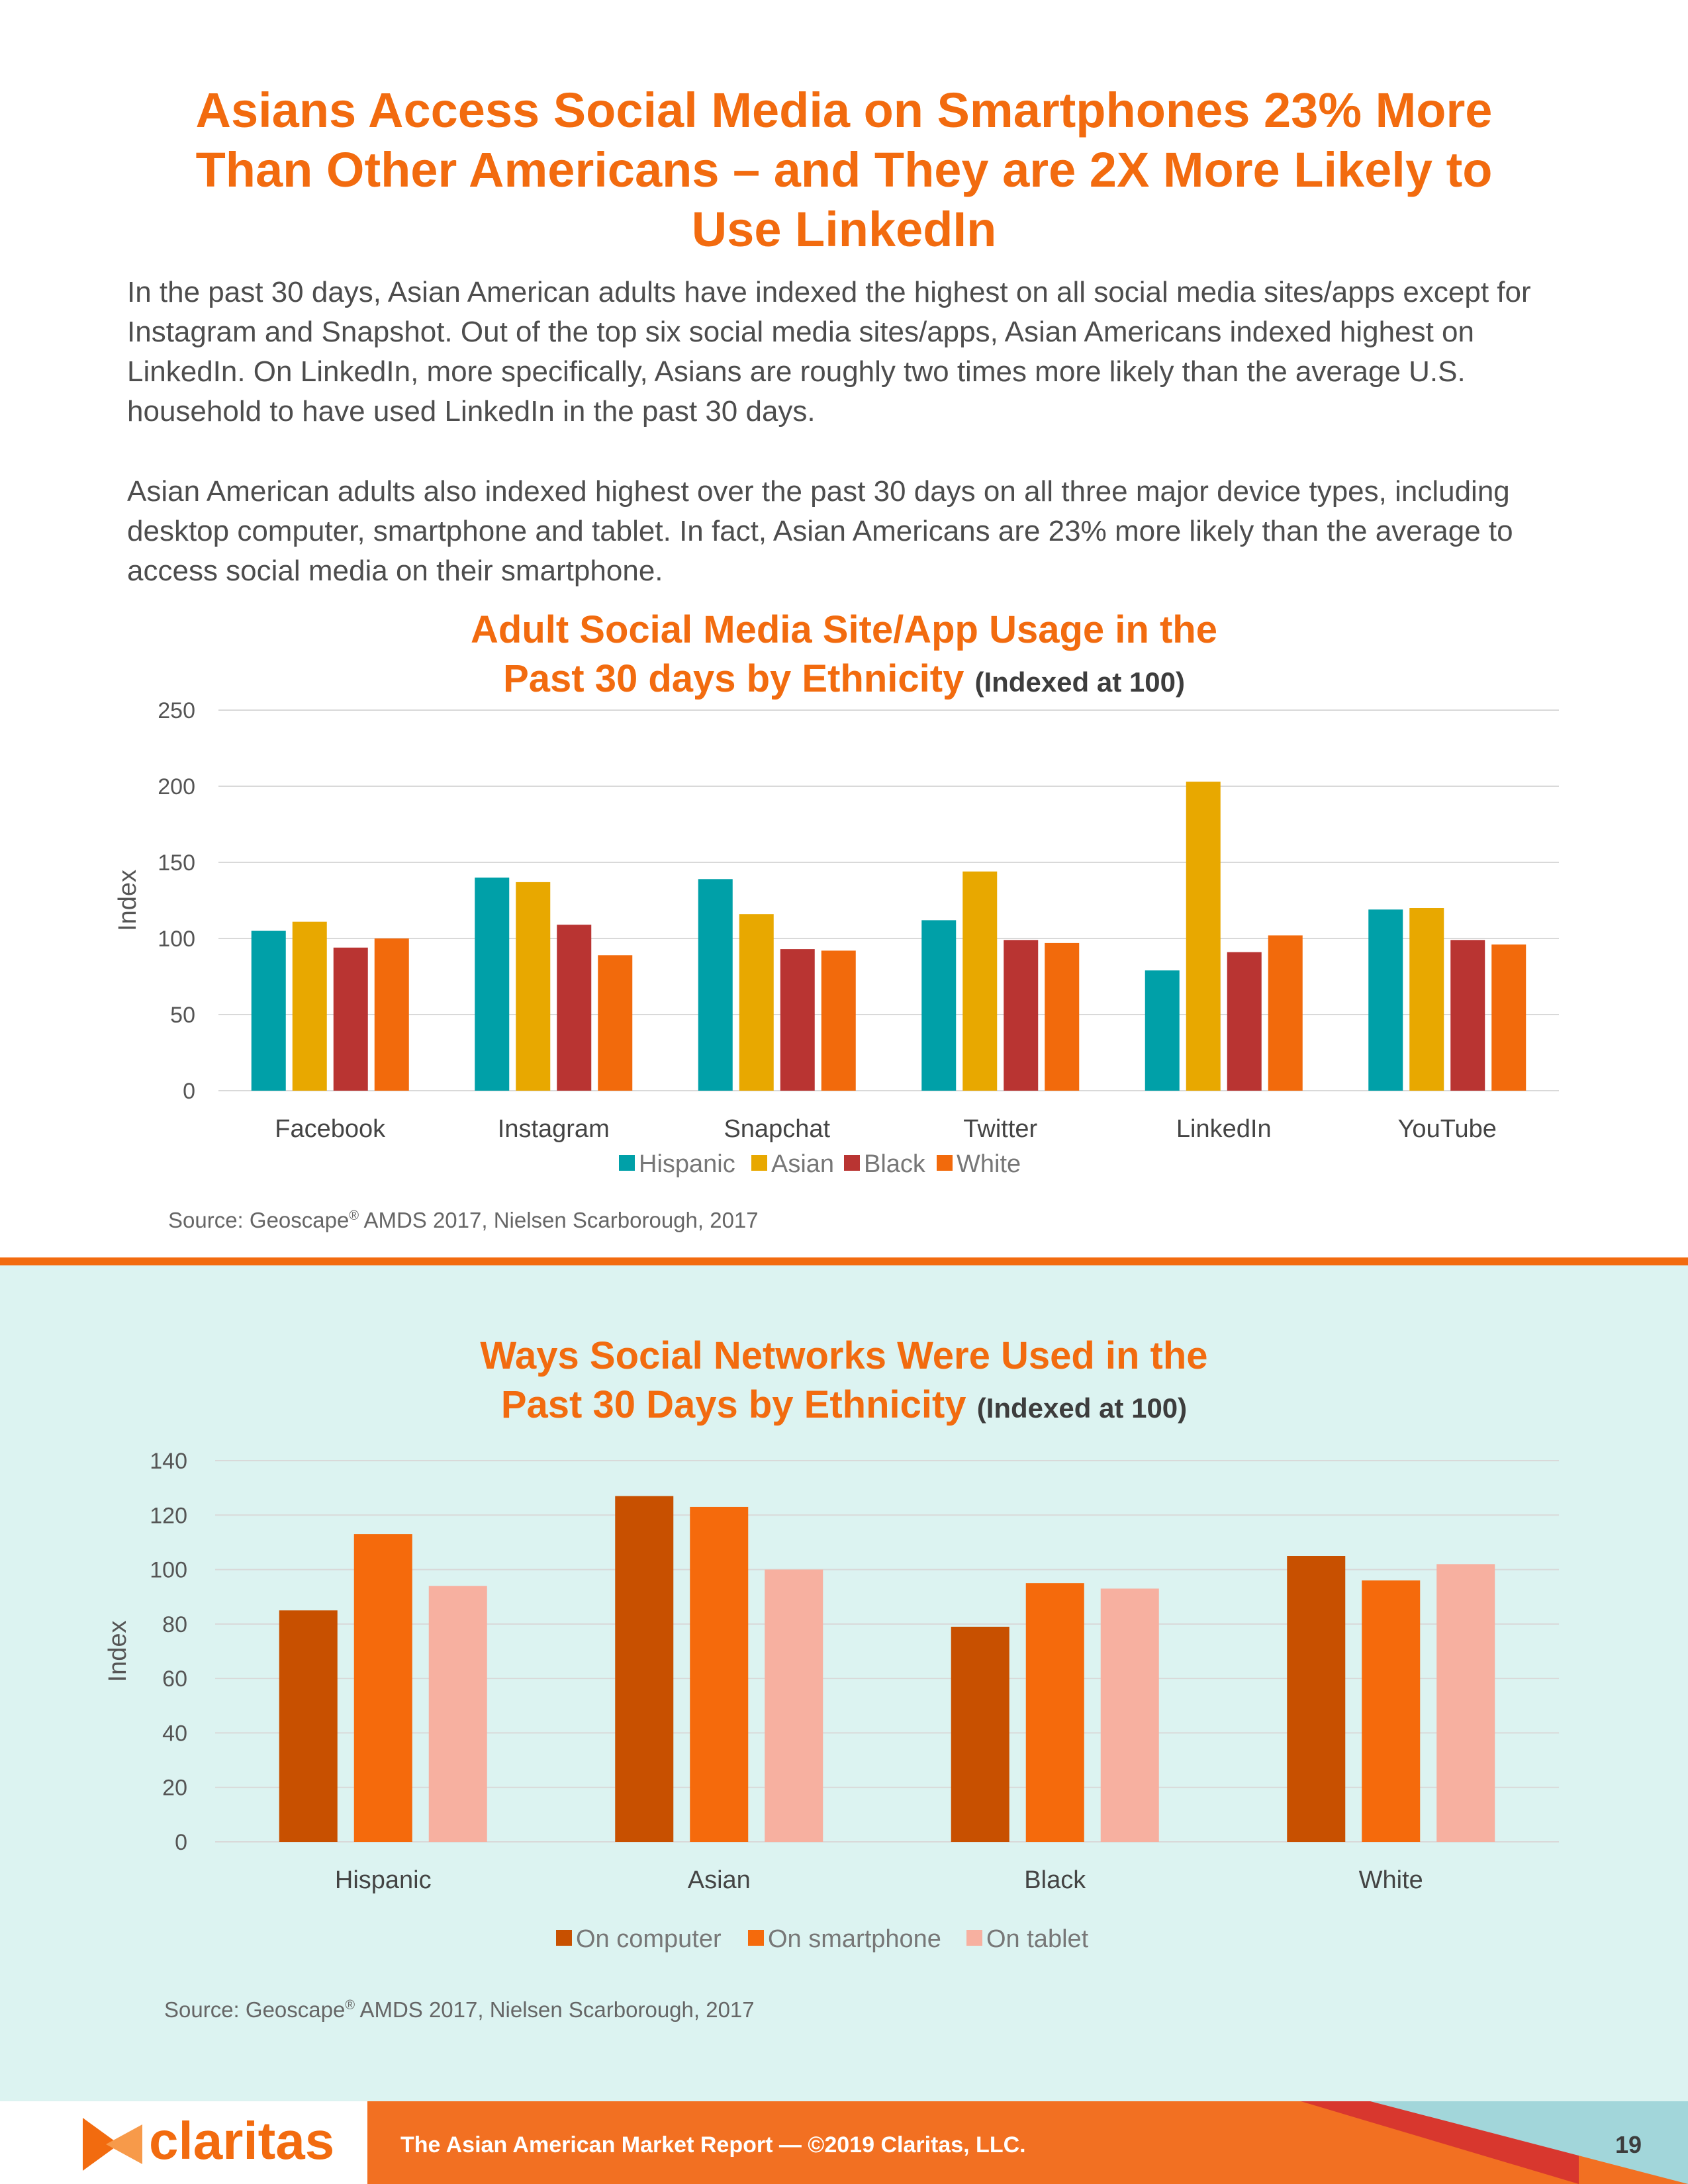 The width and height of the screenshot is (1688, 2184). Describe the element at coordinates (112, 2144) in the screenshot. I see `claritas-logo-icon` at that location.